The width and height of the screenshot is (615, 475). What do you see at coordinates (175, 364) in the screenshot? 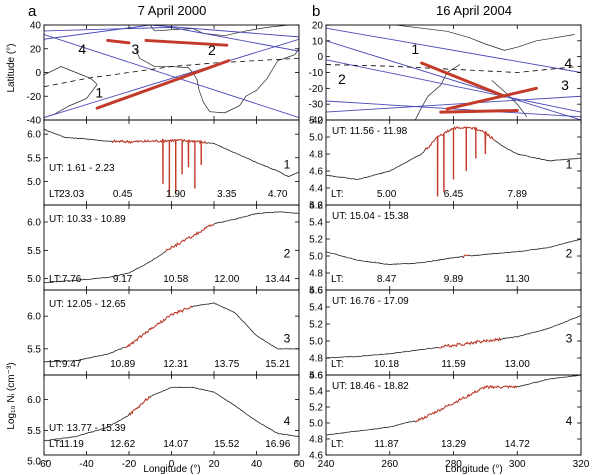
I see `lt-value: 12.31` at bounding box center [175, 364].